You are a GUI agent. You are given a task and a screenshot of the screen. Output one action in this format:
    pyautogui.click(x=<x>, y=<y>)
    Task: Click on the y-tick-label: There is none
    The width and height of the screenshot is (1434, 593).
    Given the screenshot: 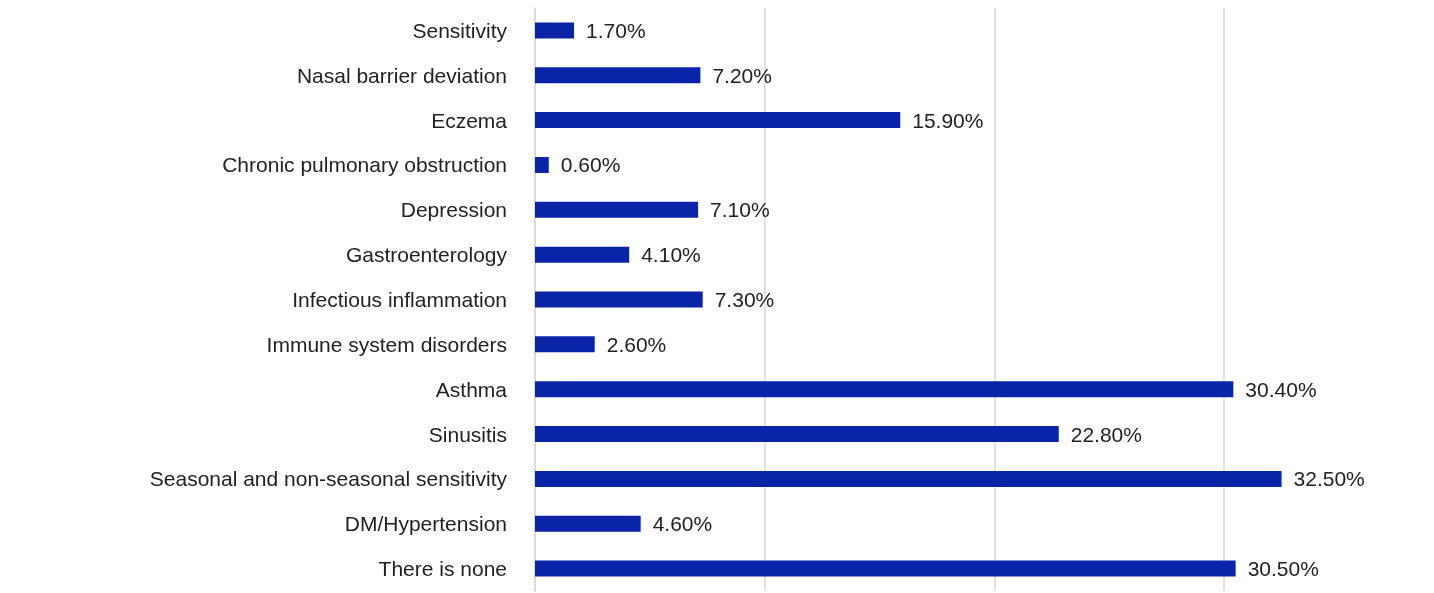 What is the action you would take?
    pyautogui.click(x=442, y=569)
    